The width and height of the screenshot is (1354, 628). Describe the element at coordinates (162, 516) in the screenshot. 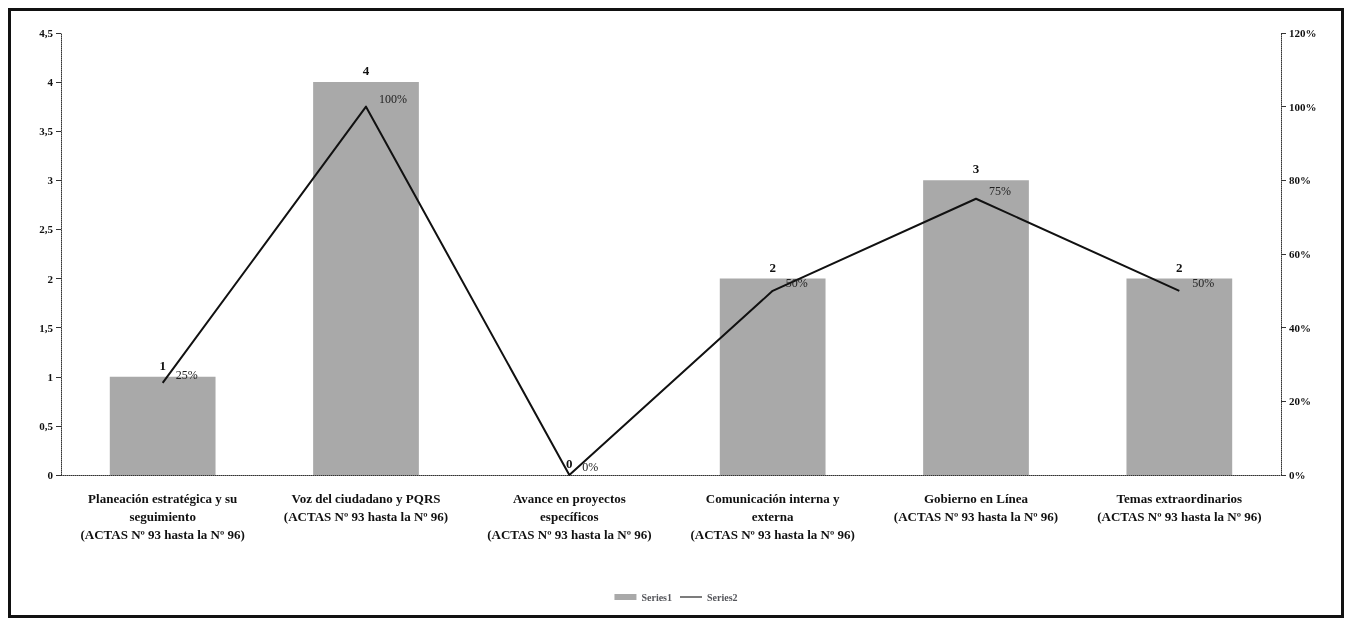

I see `x-tick-label: Planeación estratégica y su seguimiento (ACTAS Nº 93 hasta la Nº 96)` at that location.